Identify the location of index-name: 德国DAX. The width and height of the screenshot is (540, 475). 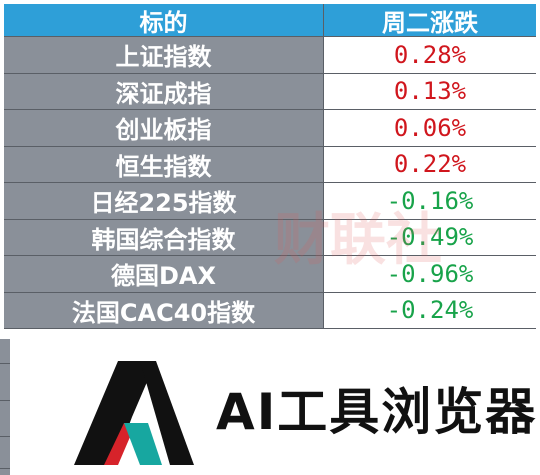
(164, 274).